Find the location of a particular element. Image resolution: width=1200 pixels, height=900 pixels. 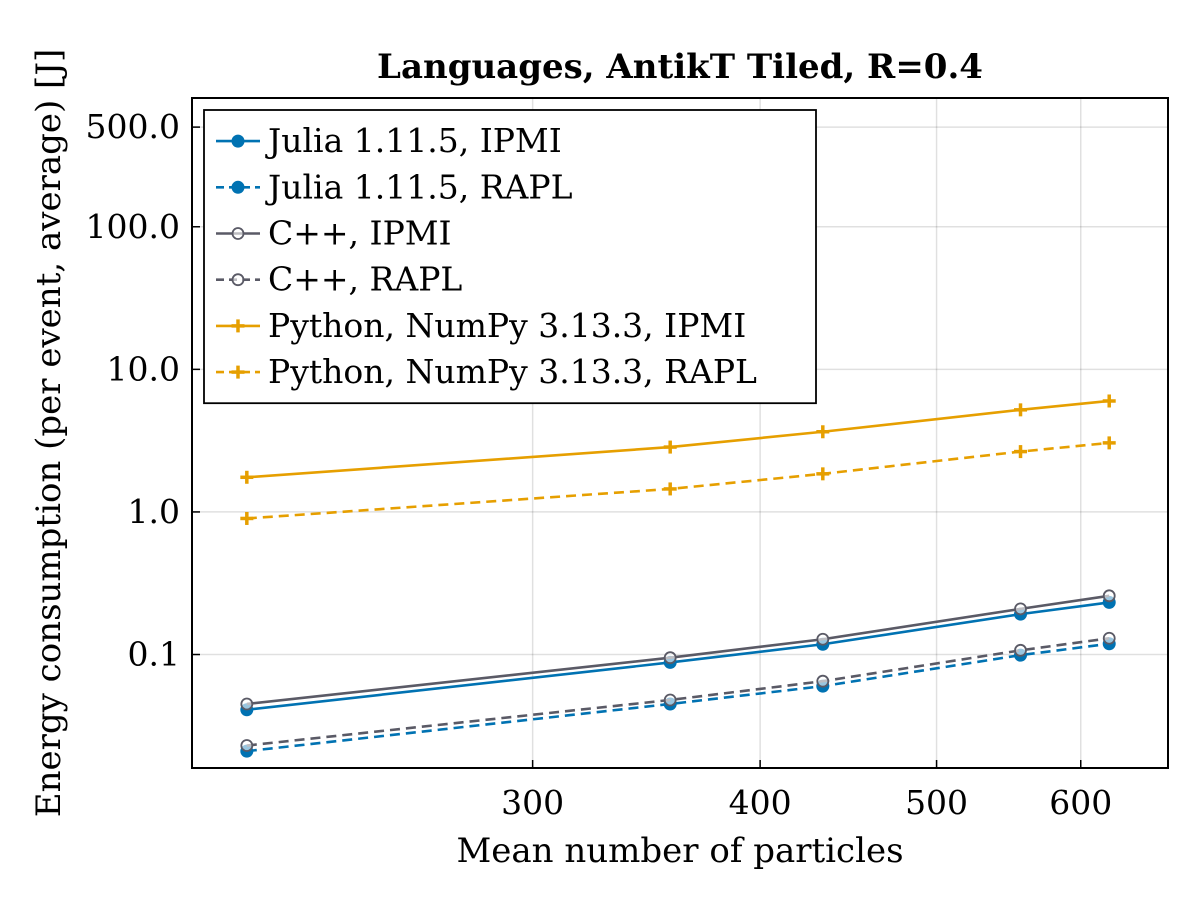

legend-label: Julia 1.11.5, IPMI is located at coordinates (413, 140).